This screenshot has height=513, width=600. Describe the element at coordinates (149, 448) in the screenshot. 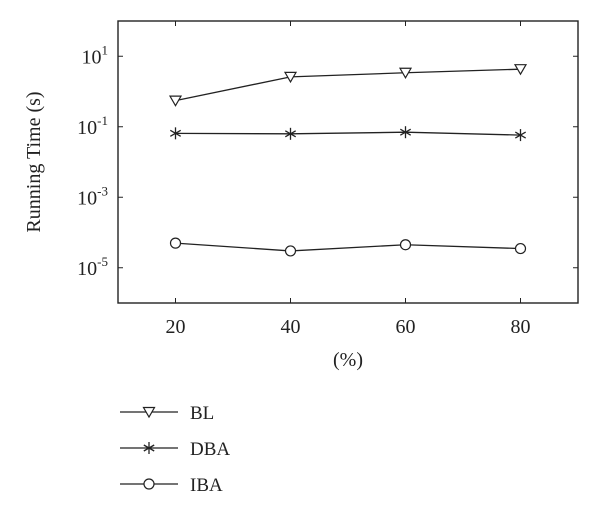

I see `legend-marker-dba` at that location.